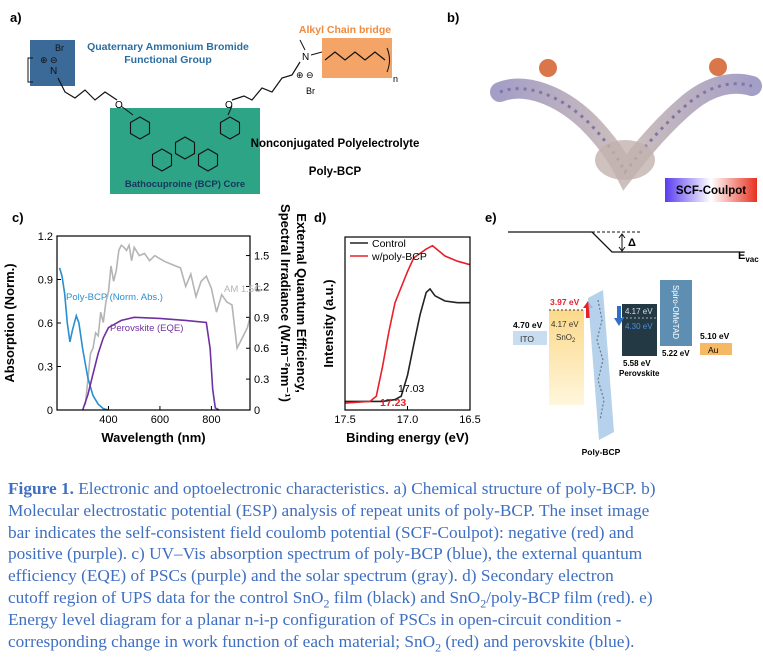  Describe the element at coordinates (676, 353) in the screenshot. I see `level-label: 5.22 eV` at that location.